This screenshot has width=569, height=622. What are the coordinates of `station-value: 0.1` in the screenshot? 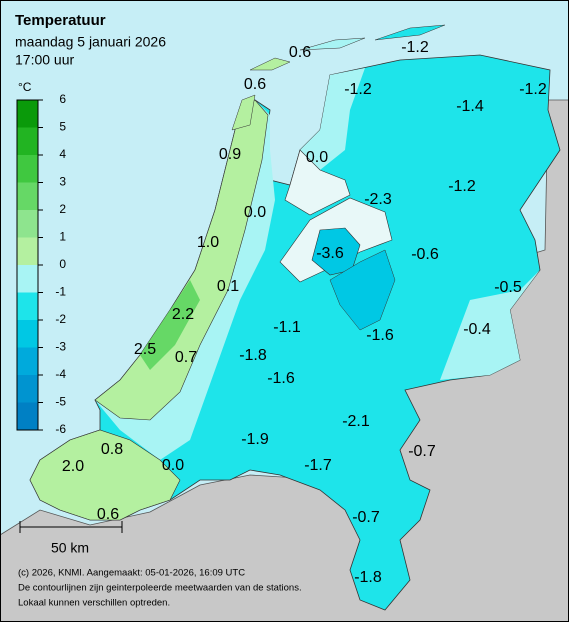 It's located at (228, 286).